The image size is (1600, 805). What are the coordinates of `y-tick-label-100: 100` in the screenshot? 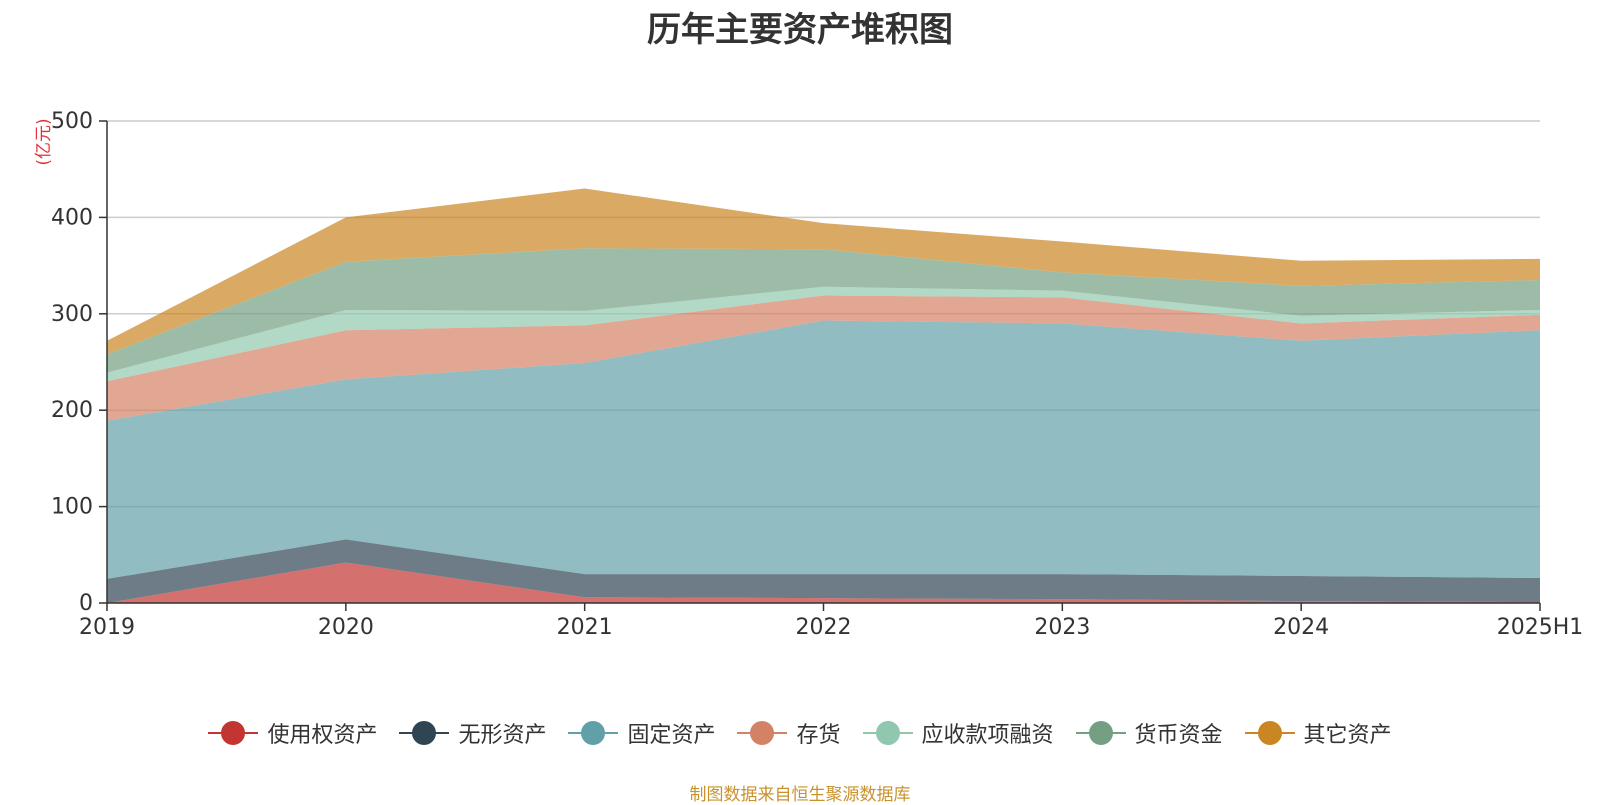 It's located at (72, 507).